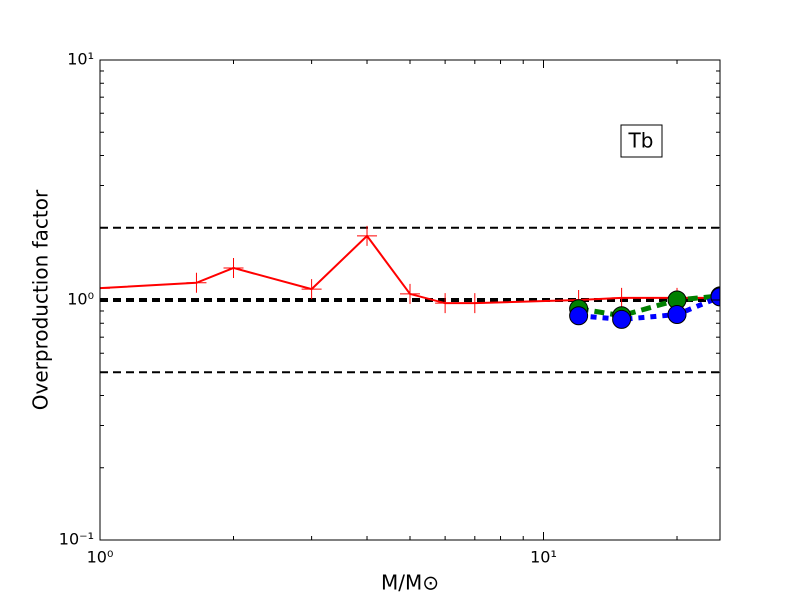  Describe the element at coordinates (41, 299) in the screenshot. I see `y-axis-label: Overproduction factor` at that location.